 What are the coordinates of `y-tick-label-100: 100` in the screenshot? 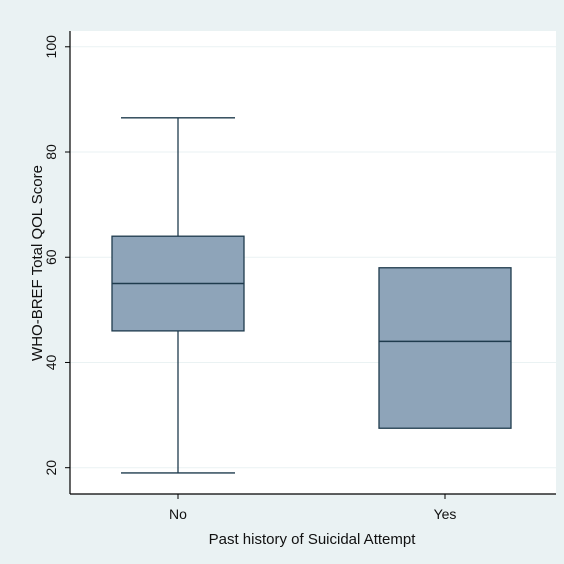 It's located at (51, 47).